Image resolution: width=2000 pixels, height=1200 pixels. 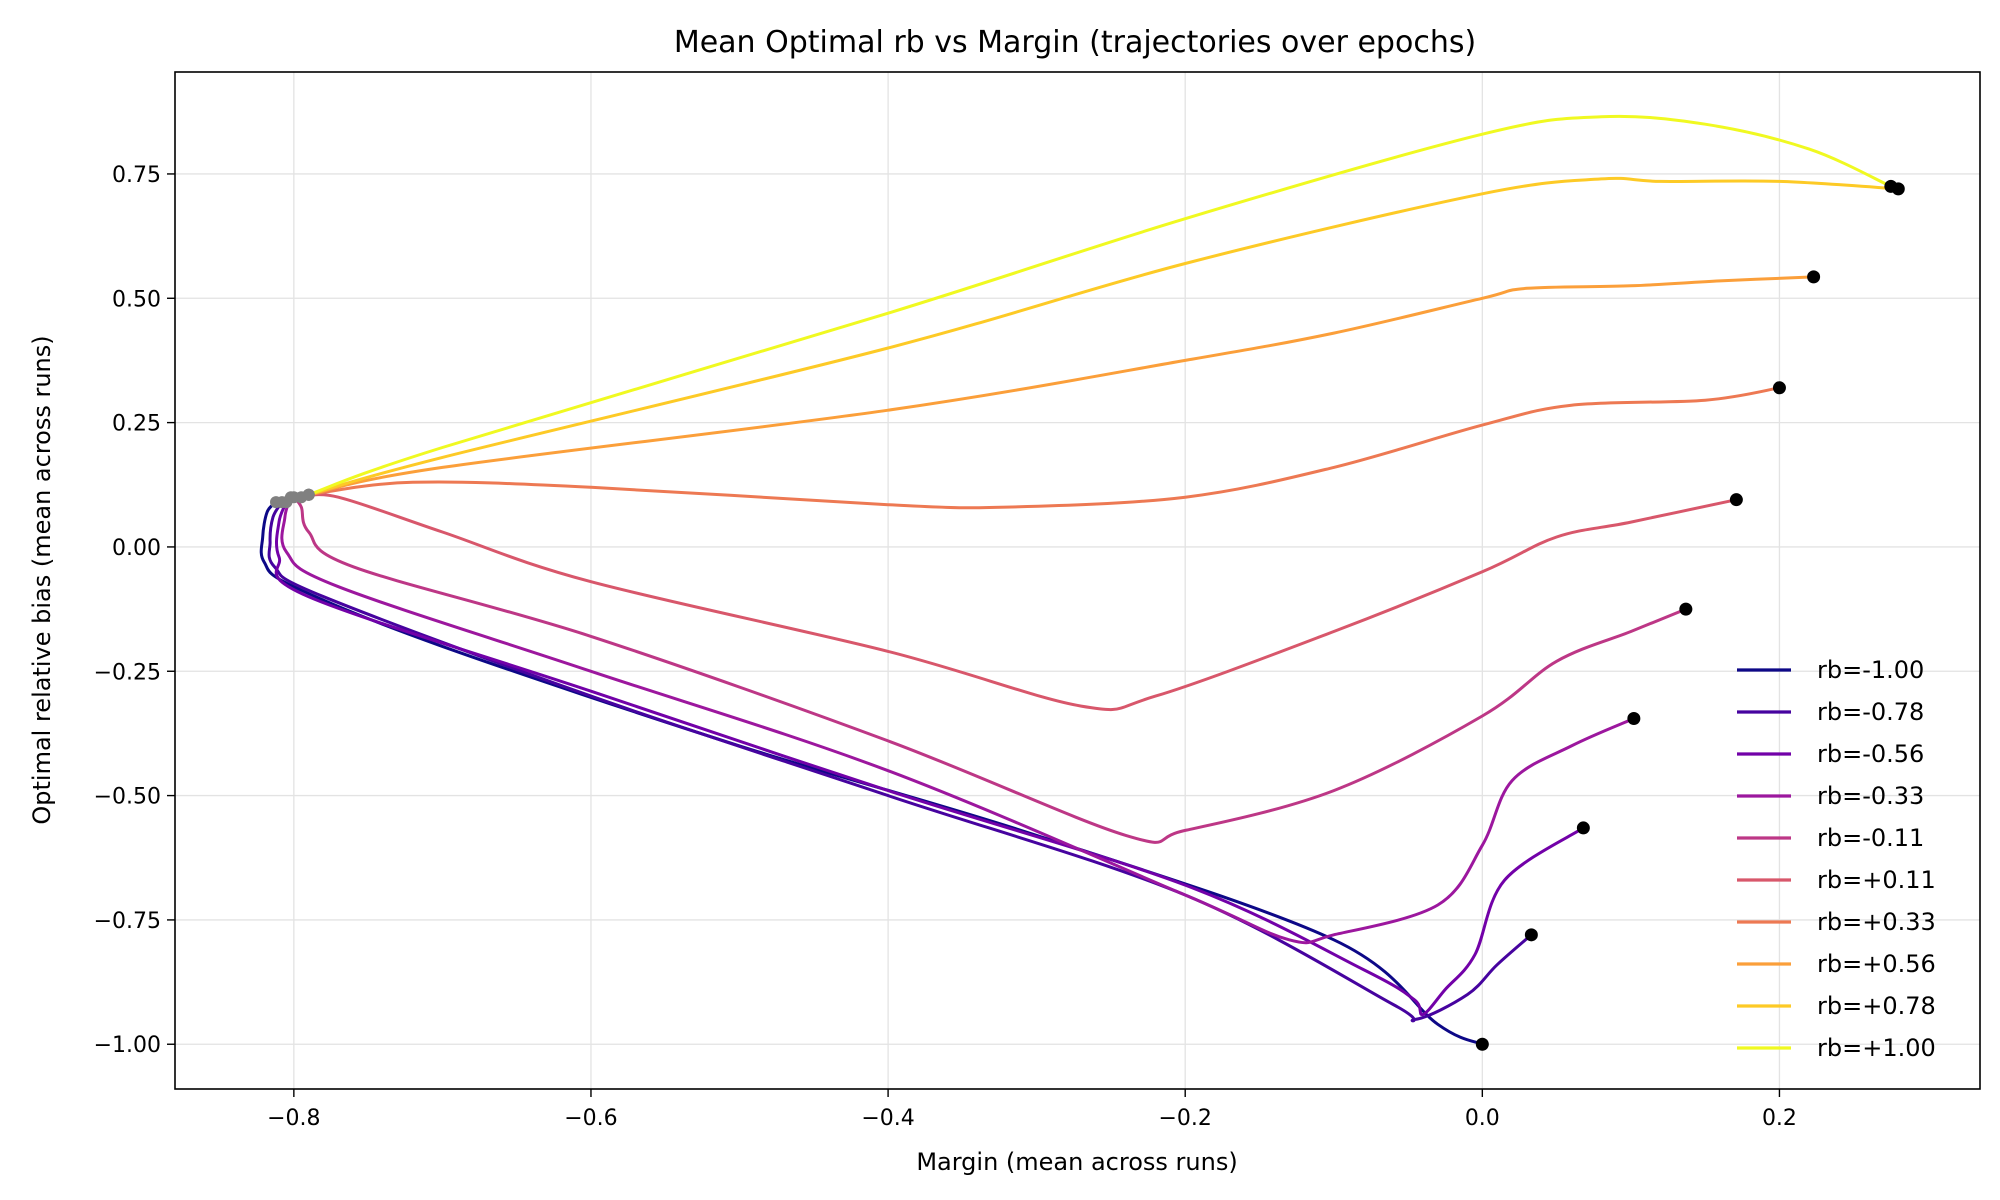 I want to click on y-axis-label: Optimal relative bias (mean across runs), so click(x=42, y=579).